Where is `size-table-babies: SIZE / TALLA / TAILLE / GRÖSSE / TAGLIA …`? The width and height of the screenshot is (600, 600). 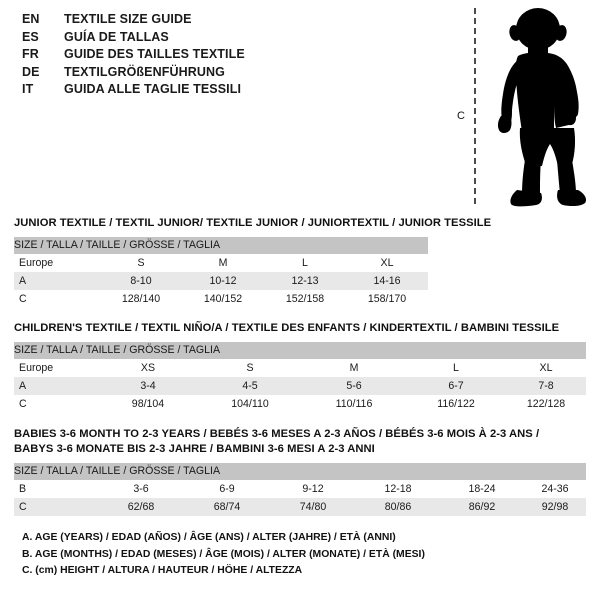
size-table-babies: SIZE / TALLA / TAILLE / GRÖSSE / TAGLIA … is located at coordinates (300, 489).